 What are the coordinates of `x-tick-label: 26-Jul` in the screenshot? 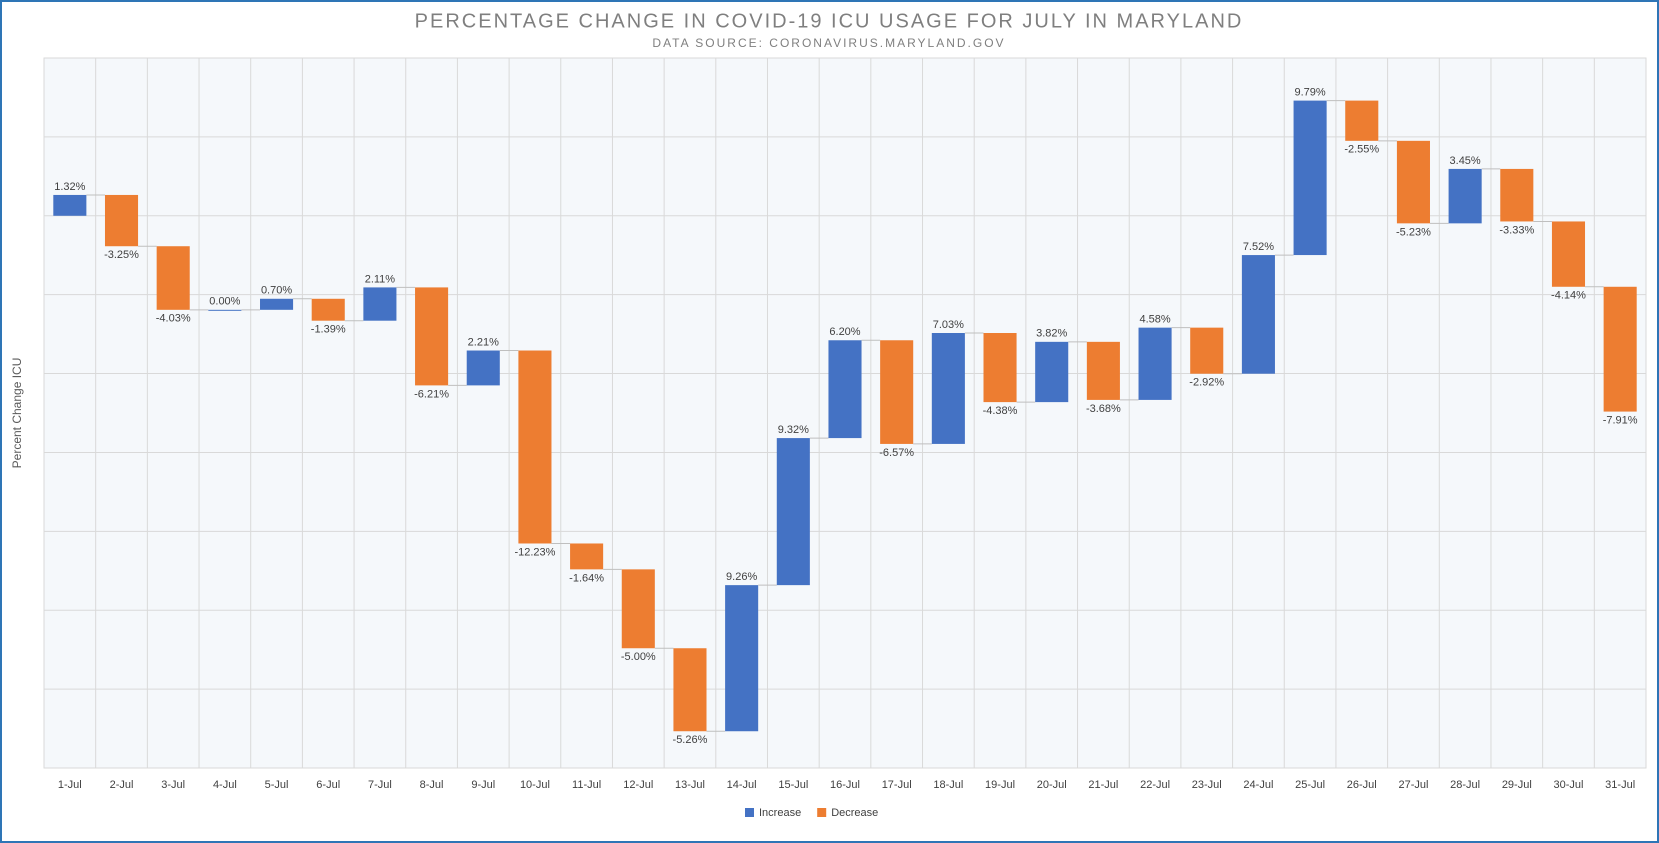 It's located at (1362, 785).